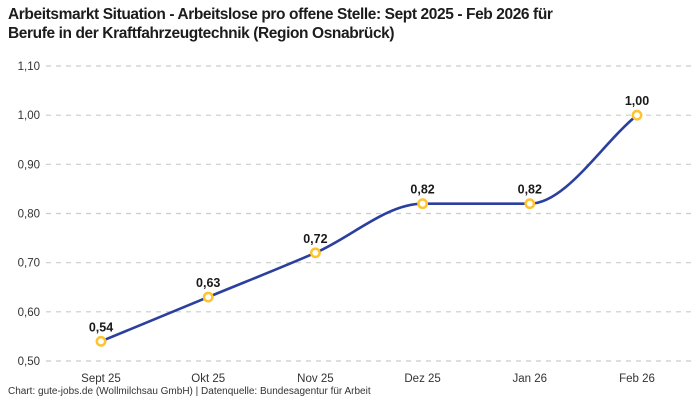 This screenshot has width=700, height=400. I want to click on x-tick-label: Jan 26, so click(530, 379).